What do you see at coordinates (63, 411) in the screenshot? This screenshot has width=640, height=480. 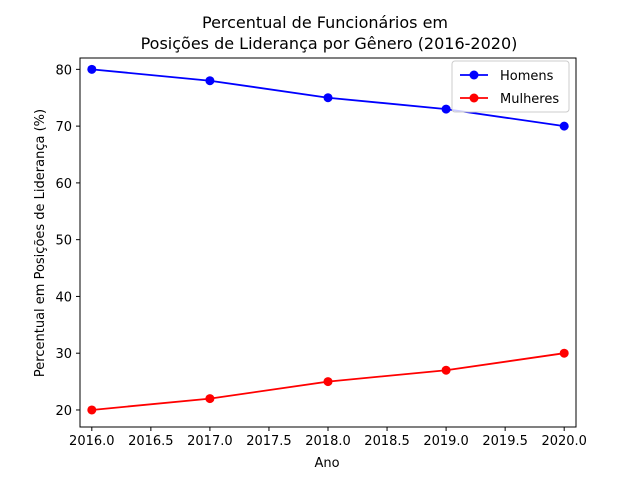 I see `y-tick-label: 20` at bounding box center [63, 411].